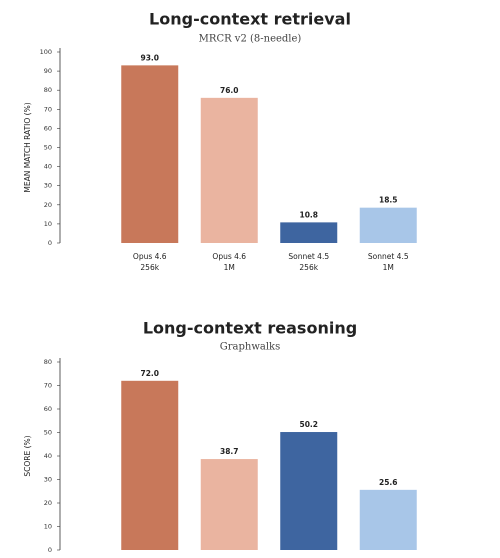  Describe the element at coordinates (27, 147) in the screenshot. I see `y-axis-label: MEAN MATCH RATIO (%)` at that location.